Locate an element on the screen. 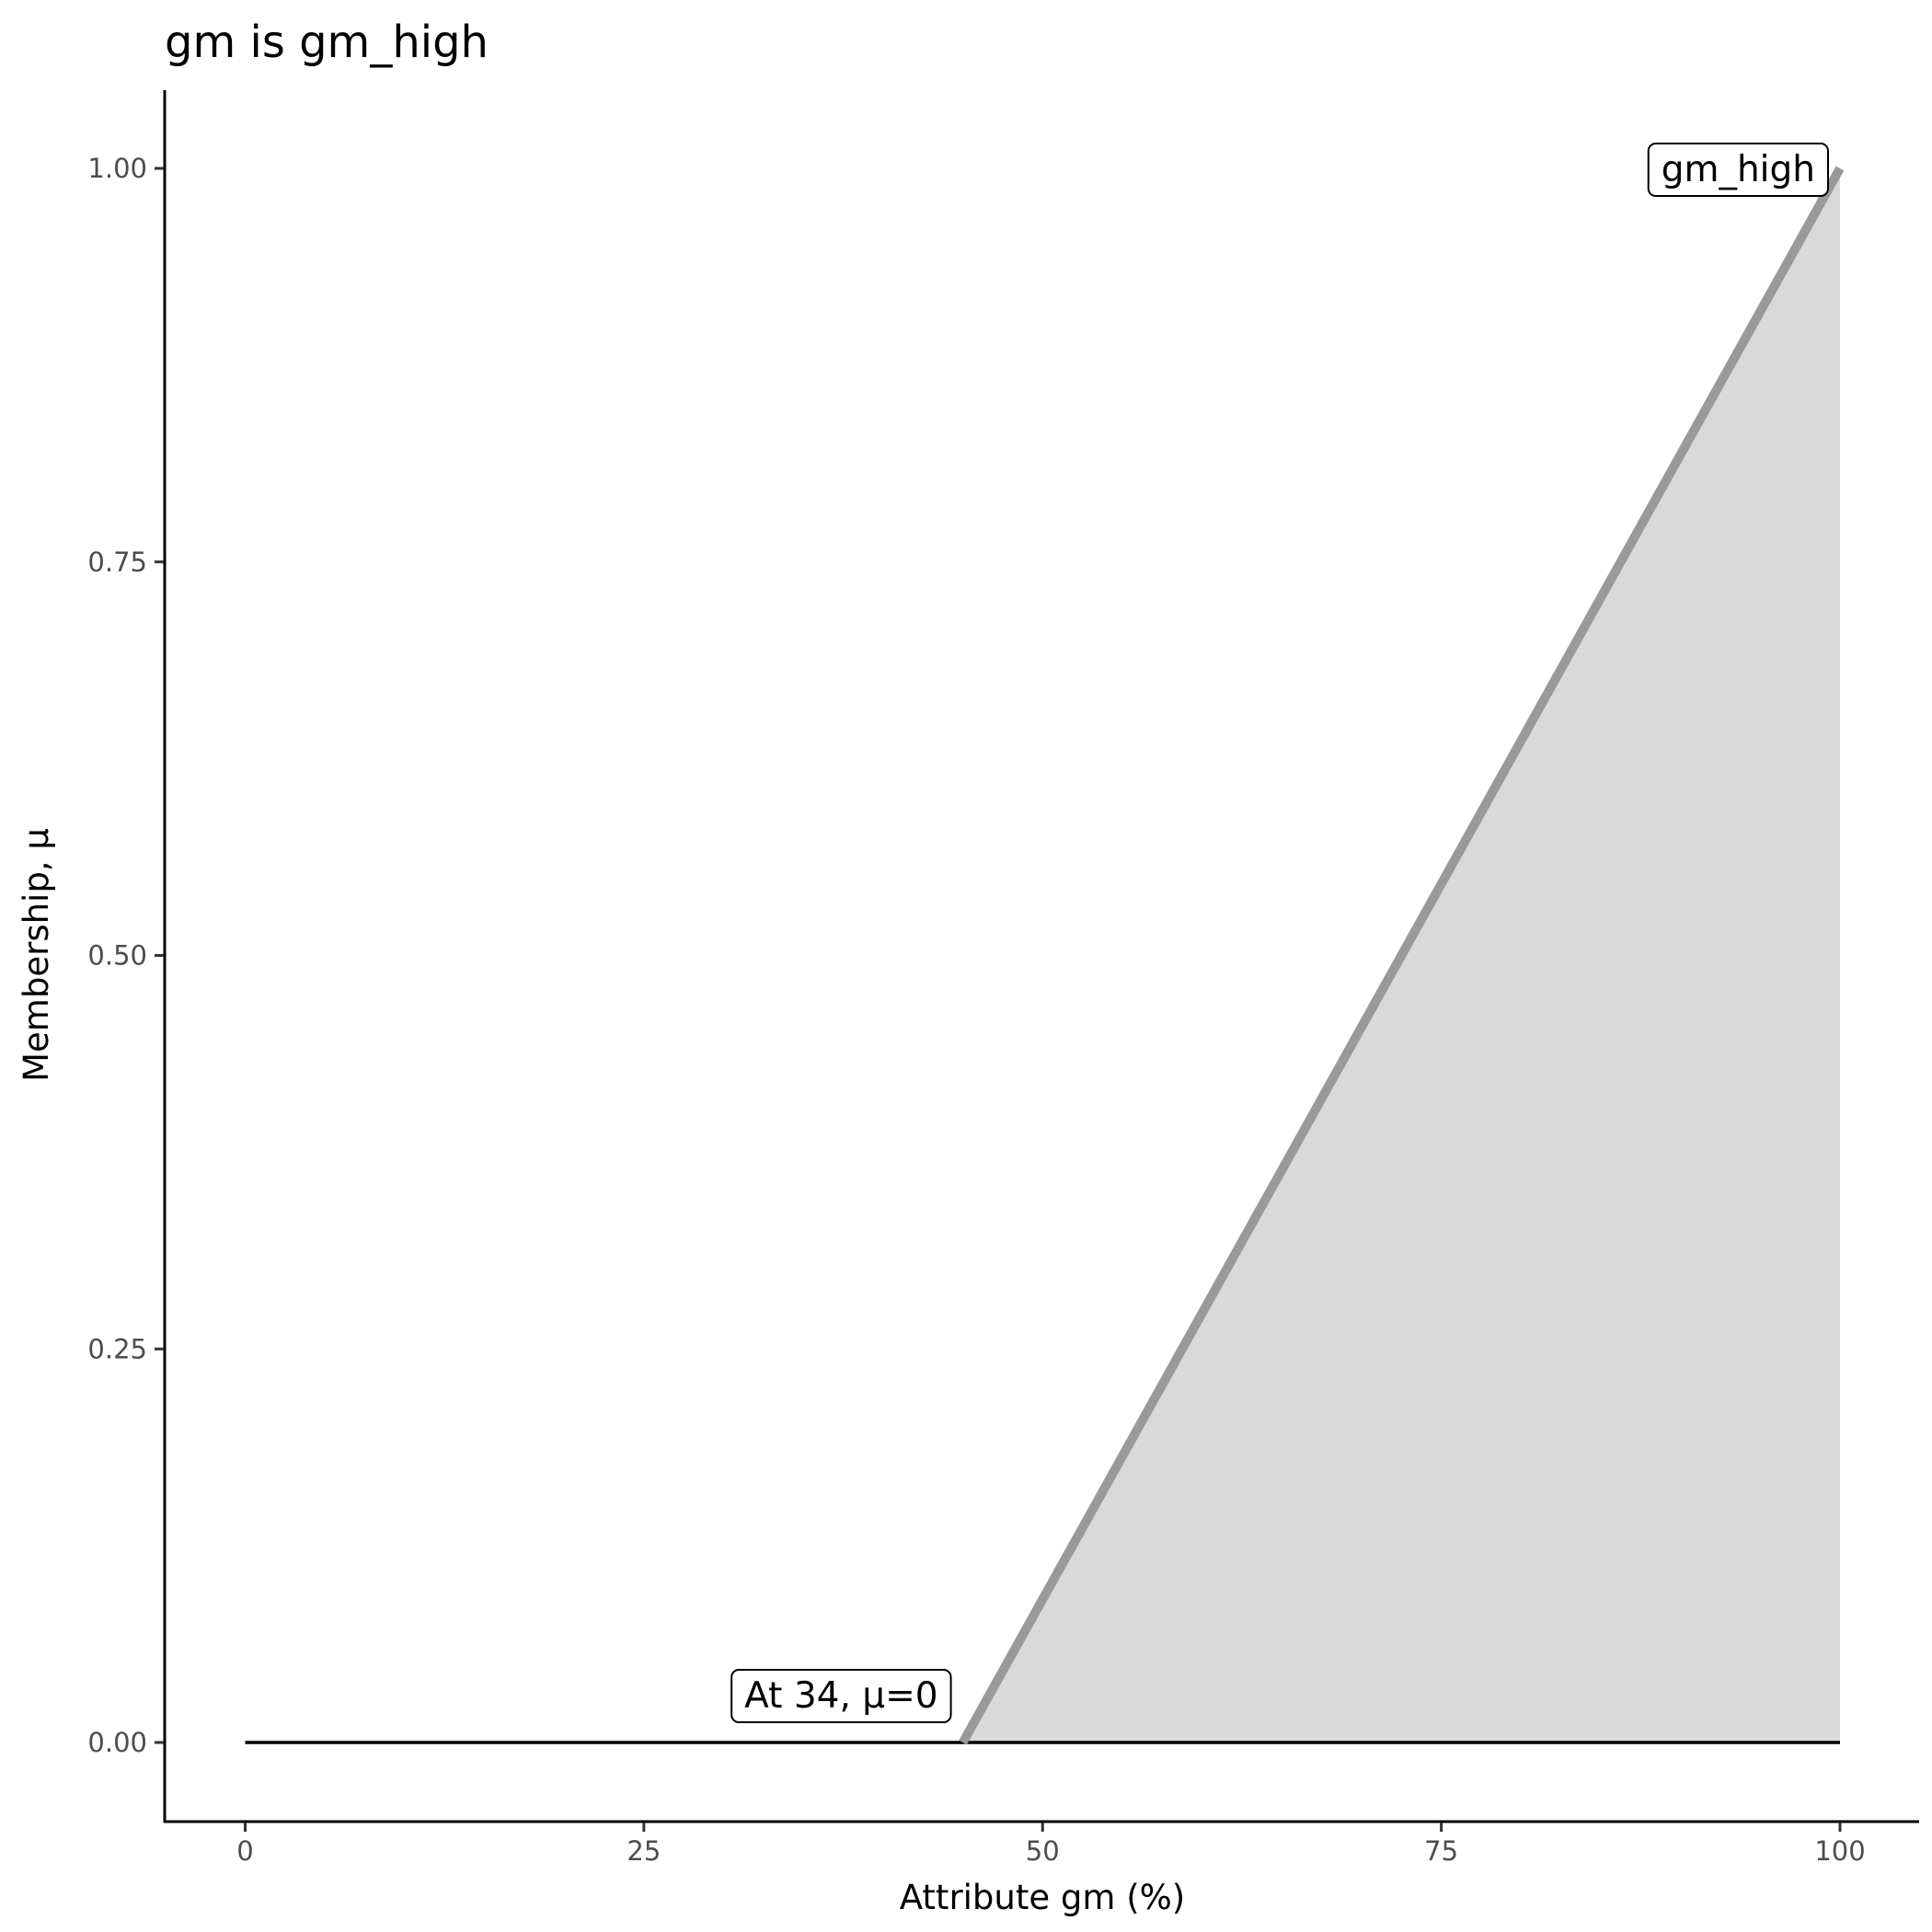  chart-title: gm is gm_high is located at coordinates (327, 42).